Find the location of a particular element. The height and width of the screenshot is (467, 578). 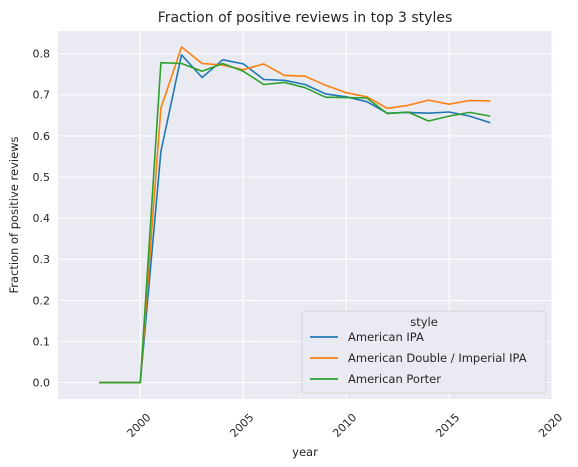

legend-label: American Double / Imperial IPA is located at coordinates (437, 358).